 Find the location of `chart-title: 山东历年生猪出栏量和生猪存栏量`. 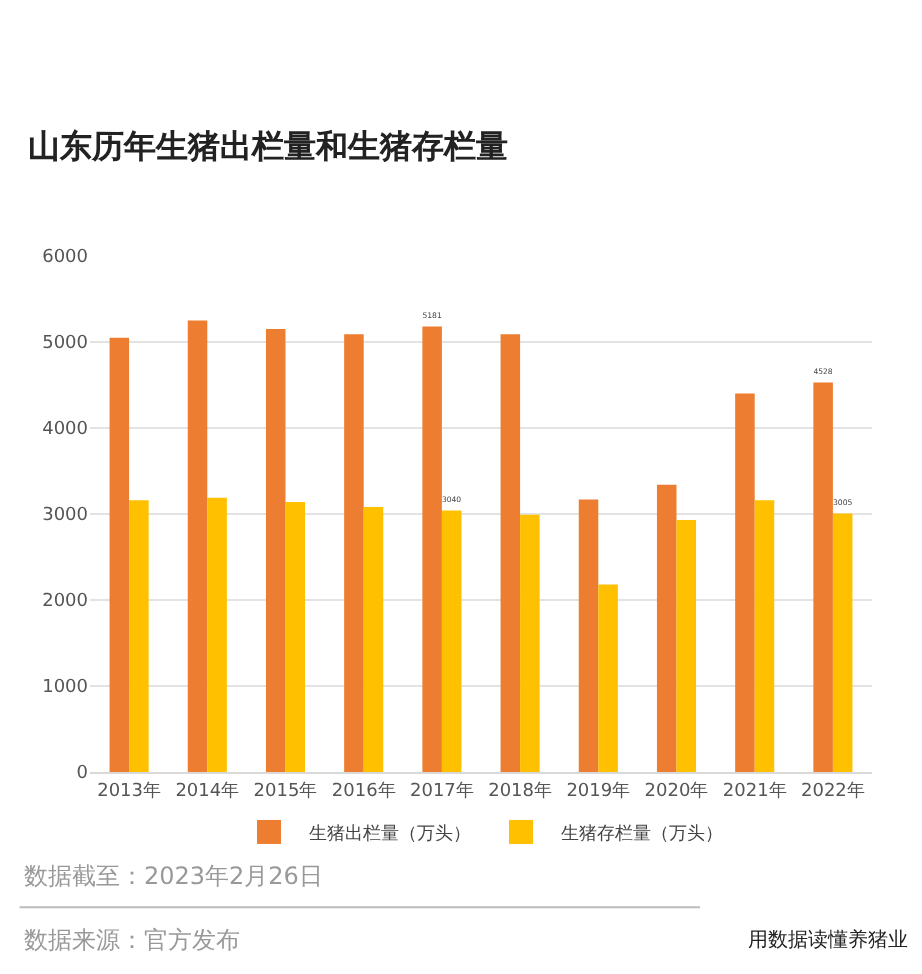

chart-title: 山东历年生猪出栏量和生猪存栏量 is located at coordinates (267, 146).